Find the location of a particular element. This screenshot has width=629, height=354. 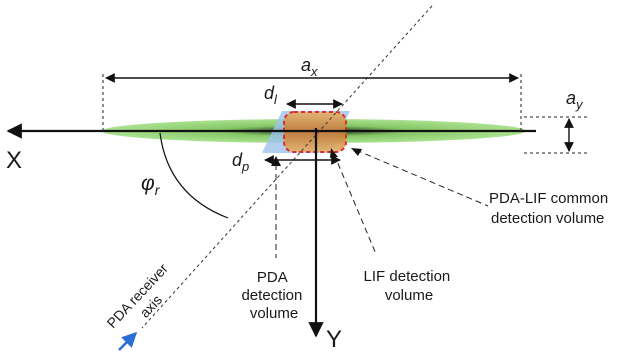

ax-label: ax is located at coordinates (309, 67).